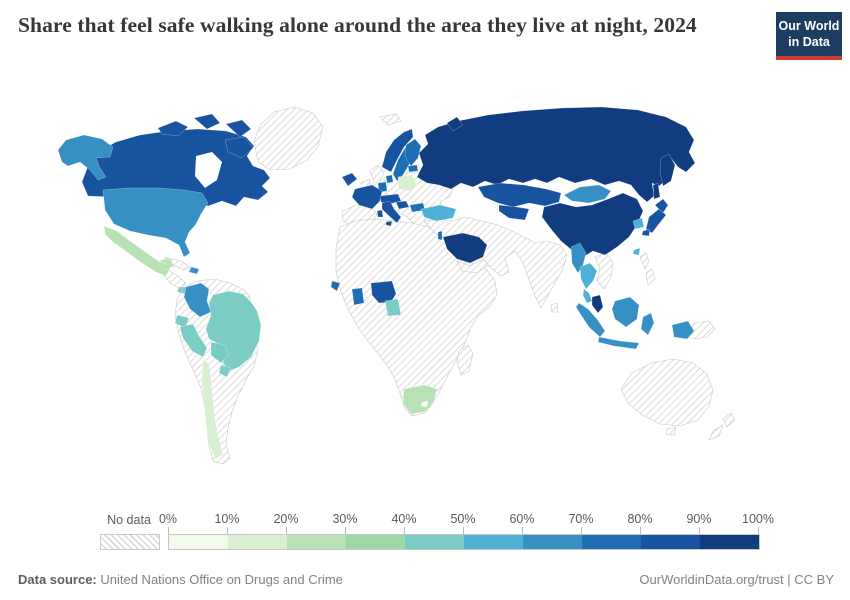 Image resolution: width=850 pixels, height=600 pixels. Describe the element at coordinates (638, 223) in the screenshot. I see `country-south-korea` at that location.